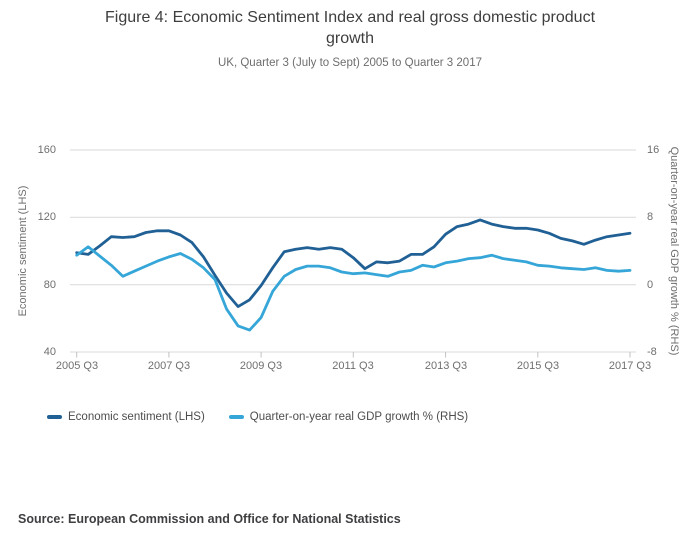 The image size is (700, 549). What do you see at coordinates (23, 251) in the screenshot?
I see `left-axis-title: Economic sentiment (LHS)` at bounding box center [23, 251].